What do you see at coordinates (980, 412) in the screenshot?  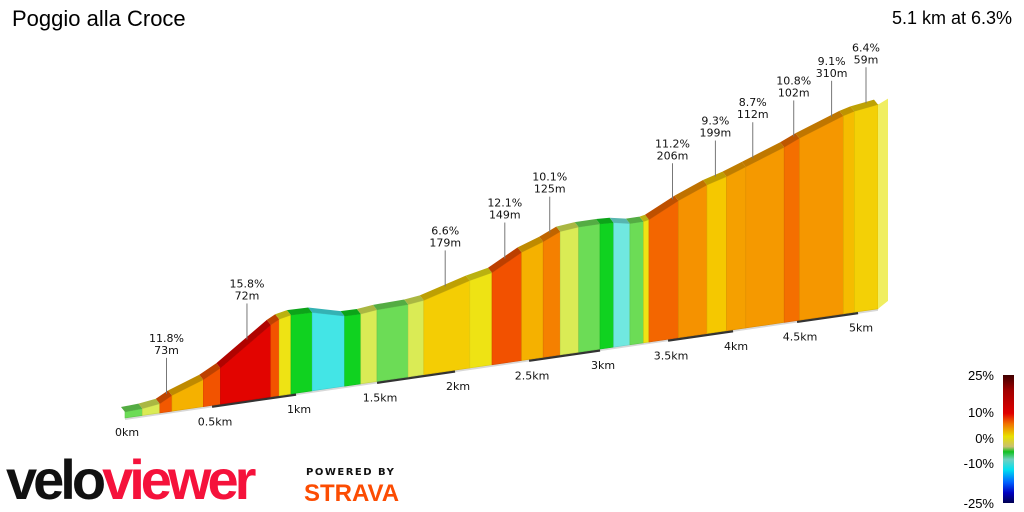 I see `legend-label-10: 10%` at bounding box center [980, 412].